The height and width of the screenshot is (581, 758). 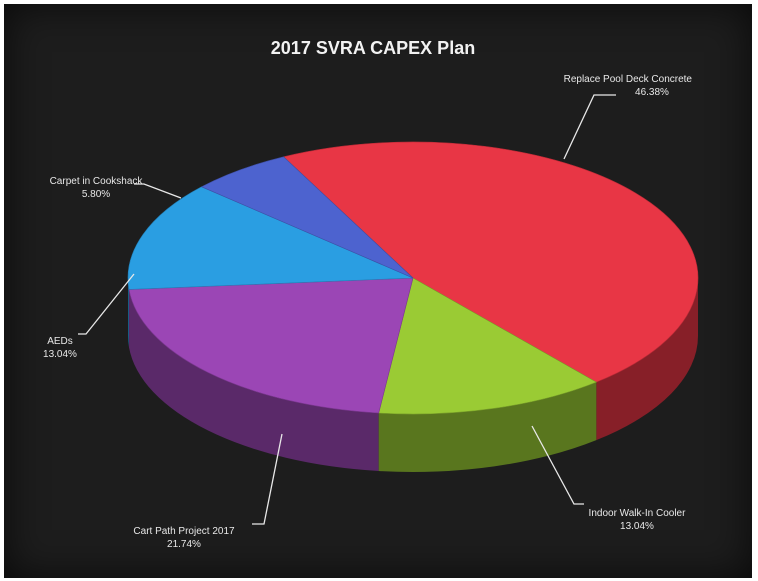 I want to click on slice-label-4: Carpet in Cookshack, so click(x=97, y=181).